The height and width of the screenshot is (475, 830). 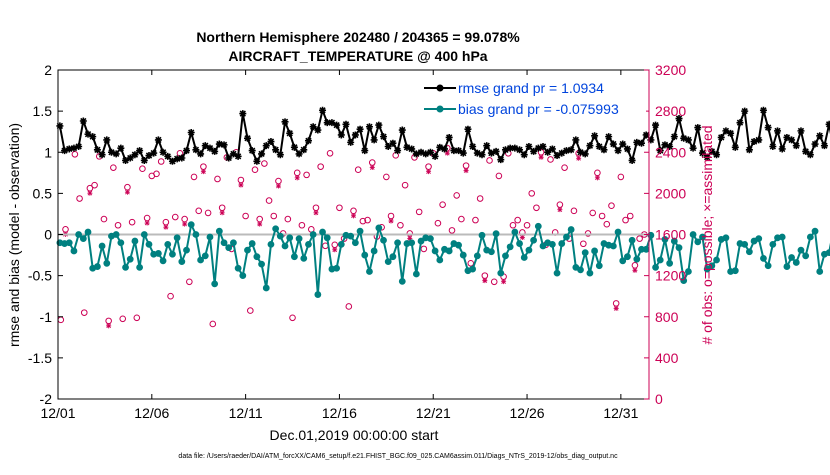 I want to click on left-axis: -2 -1.5 -1 -0.5 0 0.5 1 1.5 2, so click(x=45, y=234).